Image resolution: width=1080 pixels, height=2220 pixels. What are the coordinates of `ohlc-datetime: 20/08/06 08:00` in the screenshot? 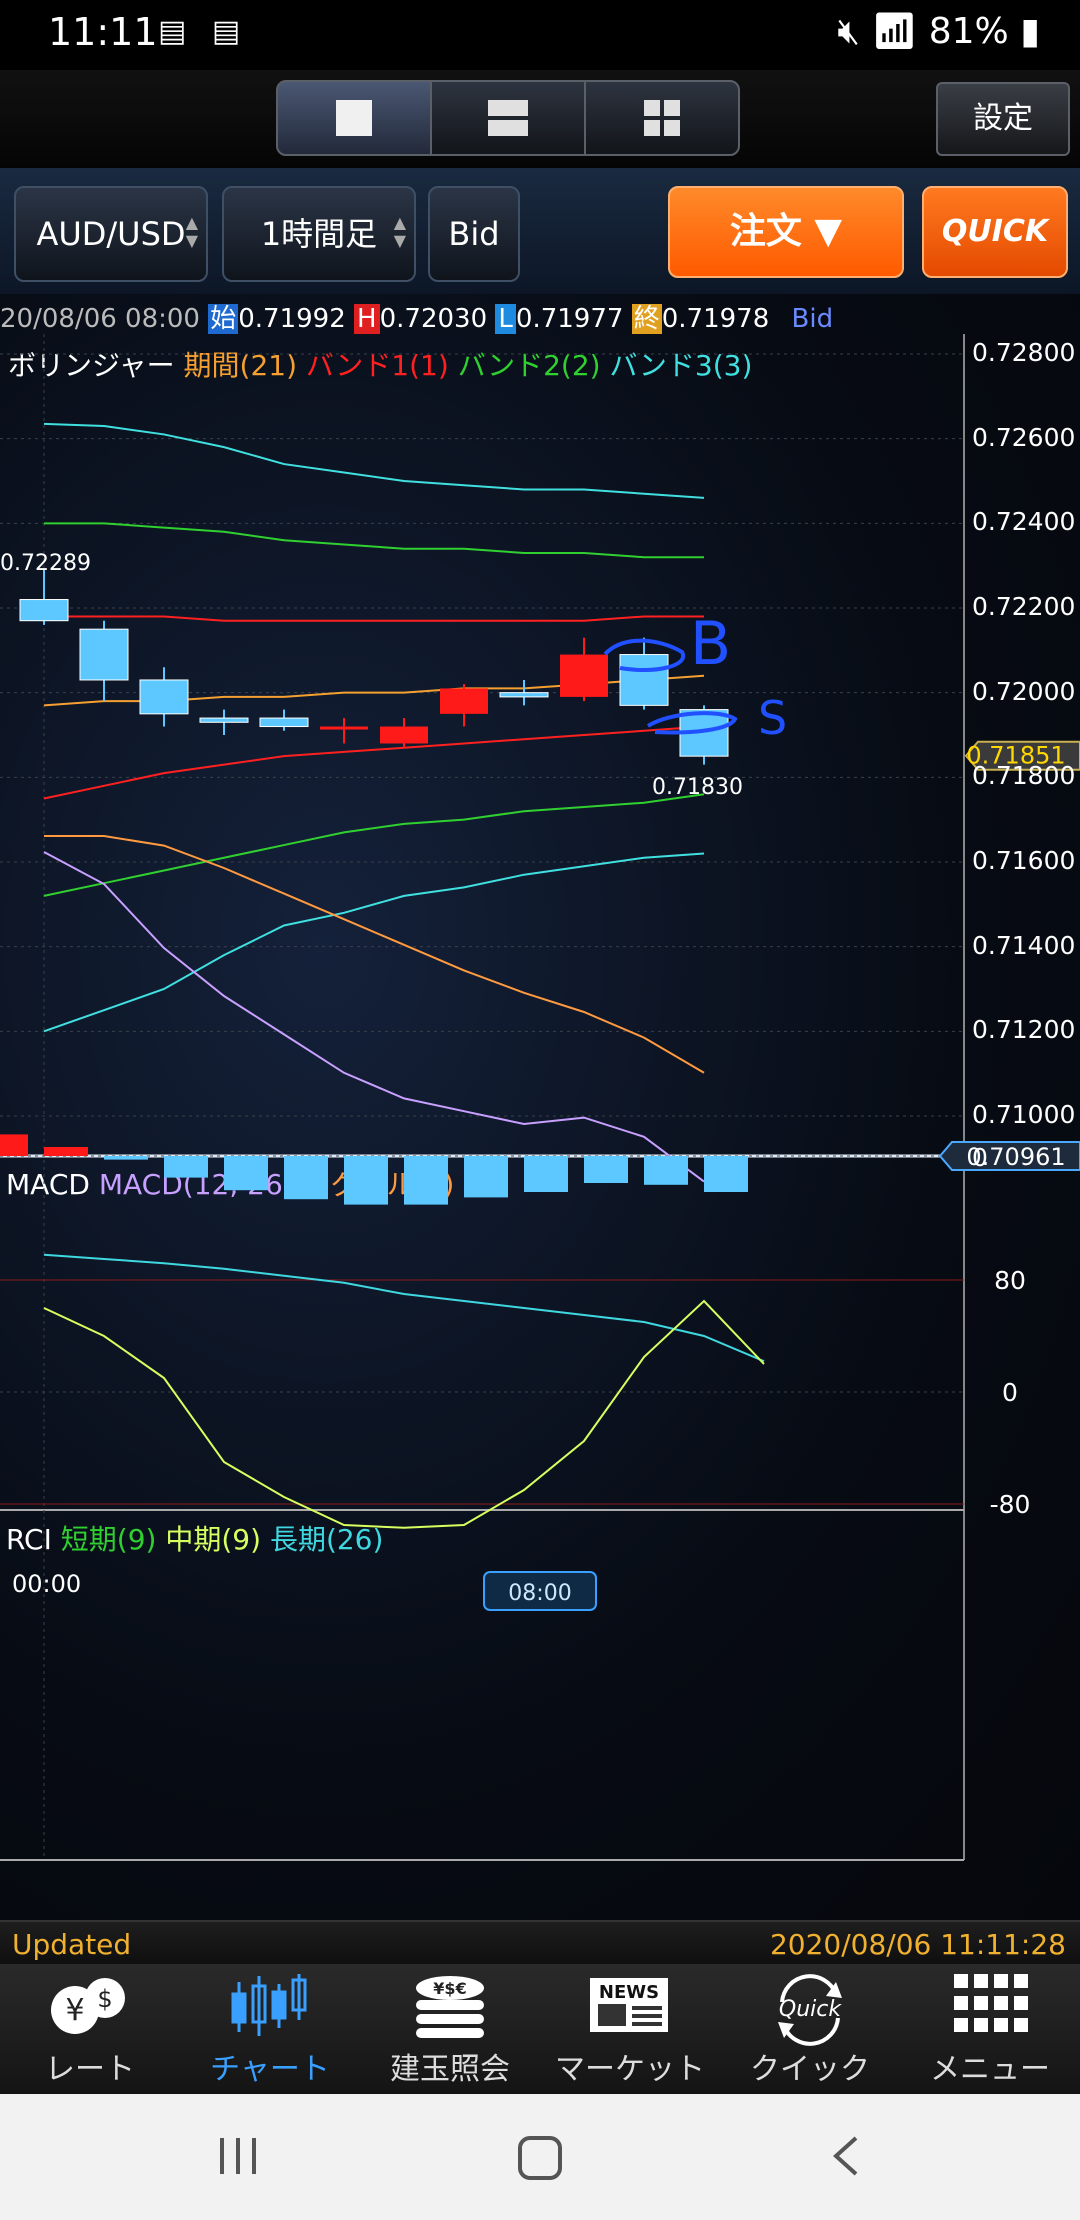 It's located at (100, 319).